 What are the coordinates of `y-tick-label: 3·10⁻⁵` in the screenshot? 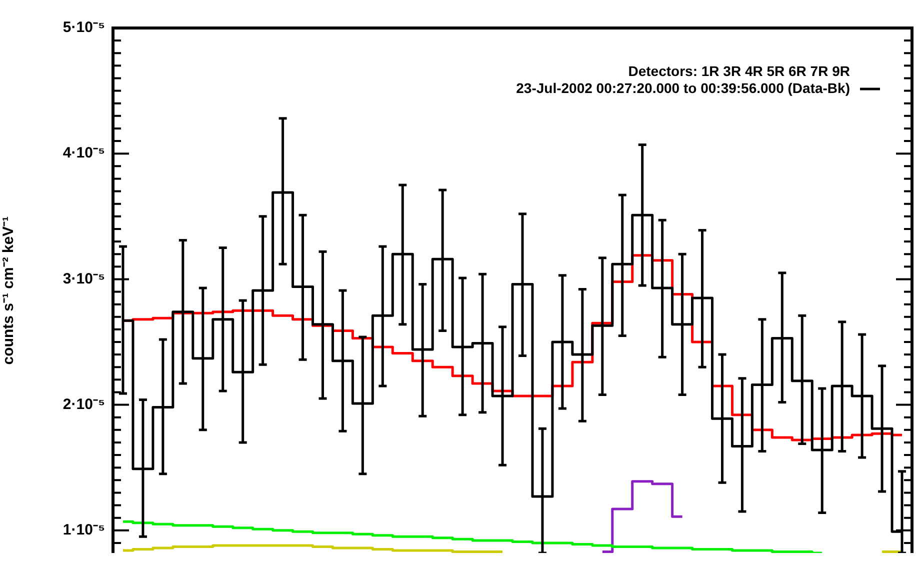 It's located at (83, 279).